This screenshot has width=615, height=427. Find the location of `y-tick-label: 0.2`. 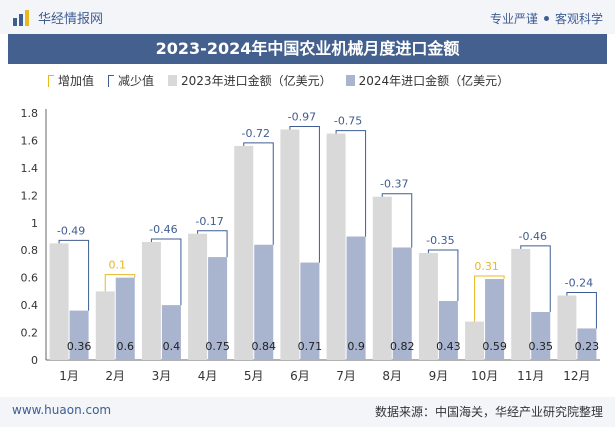

y-tick-label: 0.2 is located at coordinates (30, 333).